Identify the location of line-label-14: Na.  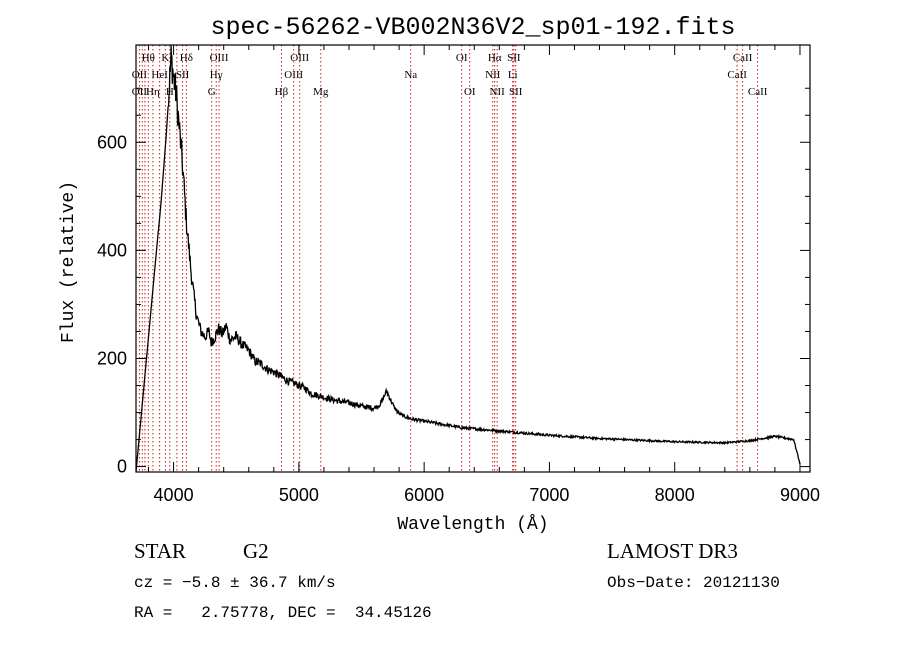
(410, 75).